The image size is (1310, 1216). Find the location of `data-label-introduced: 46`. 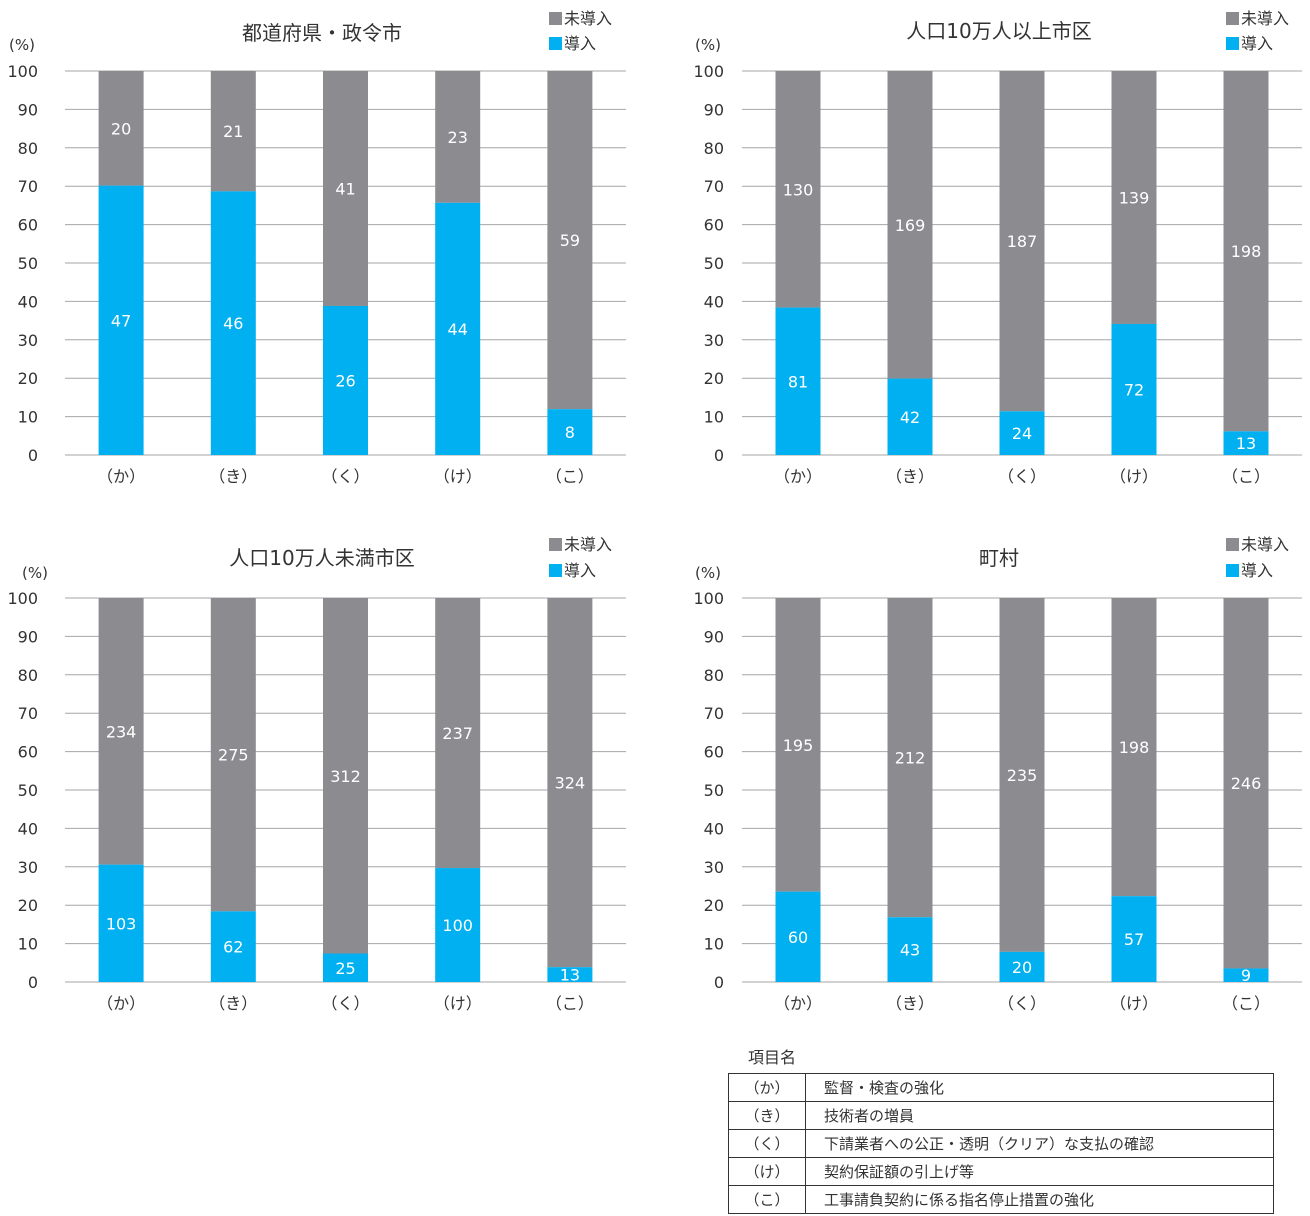

data-label-introduced: 46 is located at coordinates (233, 323).